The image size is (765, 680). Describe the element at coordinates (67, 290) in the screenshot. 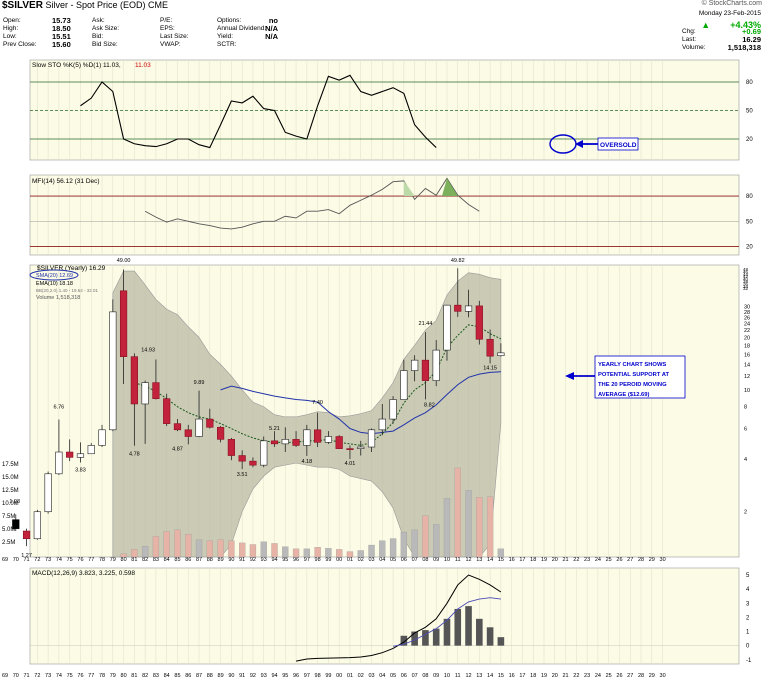

I see `bb-legend: BB(20,2.0) 1.40 - 19.64 - 32.01` at that location.